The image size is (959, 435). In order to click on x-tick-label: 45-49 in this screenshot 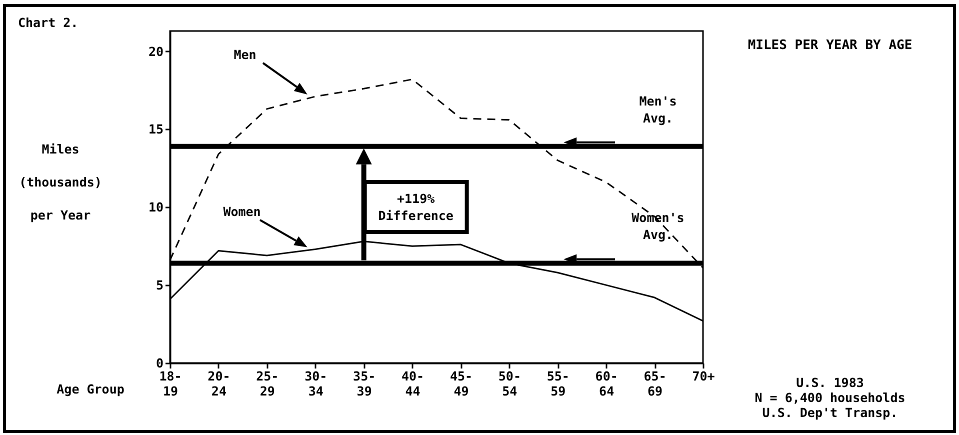, I will do `click(461, 383)`.